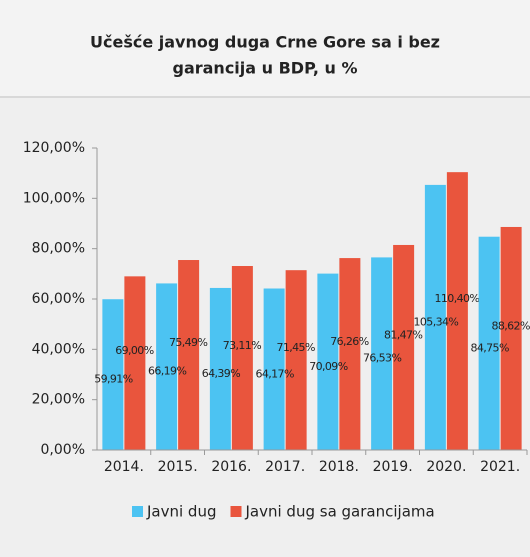 The height and width of the screenshot is (557, 530). What do you see at coordinates (264, 68) in the screenshot?
I see `chart-title: garancija u BDP, u %` at bounding box center [264, 68].